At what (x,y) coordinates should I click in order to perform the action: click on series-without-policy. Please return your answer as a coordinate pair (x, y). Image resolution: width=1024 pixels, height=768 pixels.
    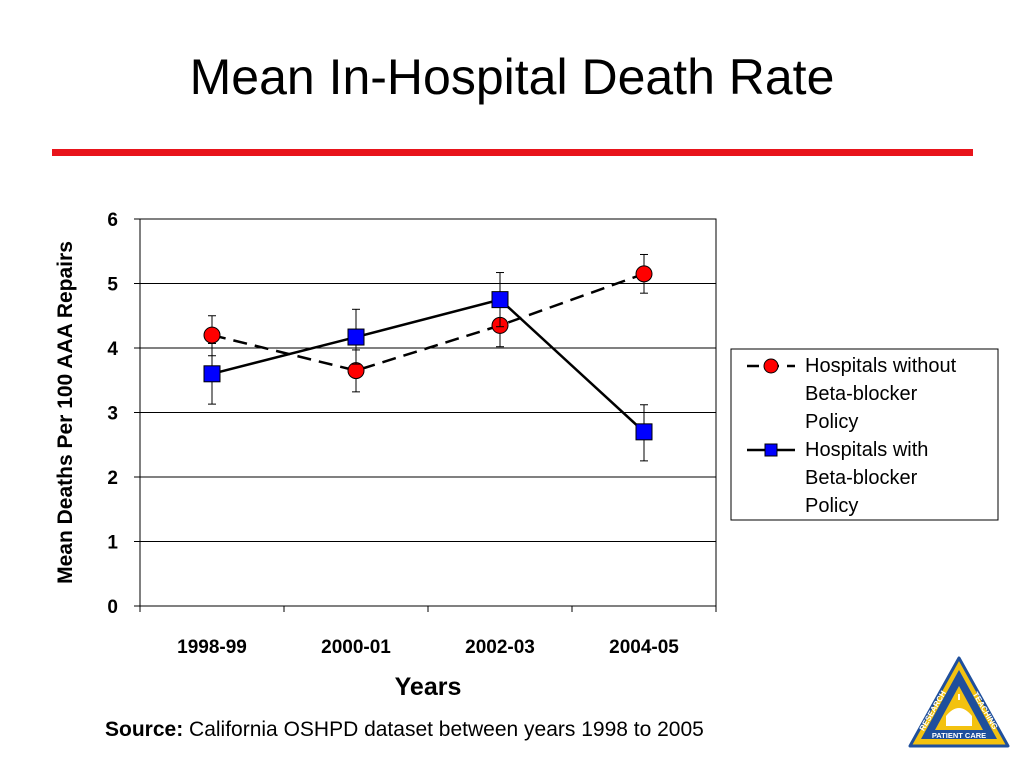
    Looking at the image, I should click on (428, 323).